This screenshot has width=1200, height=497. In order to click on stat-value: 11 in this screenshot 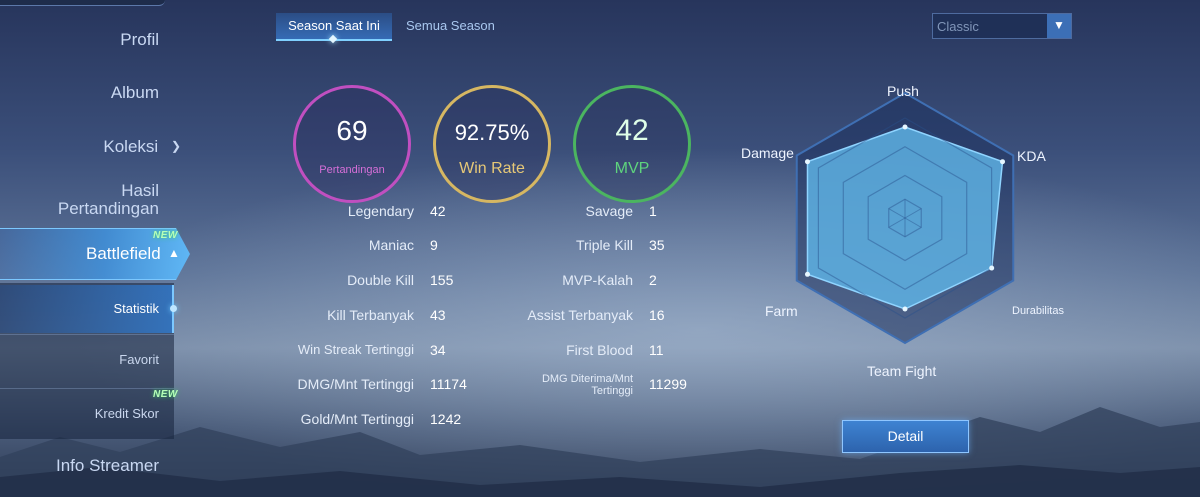, I will do `click(656, 350)`.